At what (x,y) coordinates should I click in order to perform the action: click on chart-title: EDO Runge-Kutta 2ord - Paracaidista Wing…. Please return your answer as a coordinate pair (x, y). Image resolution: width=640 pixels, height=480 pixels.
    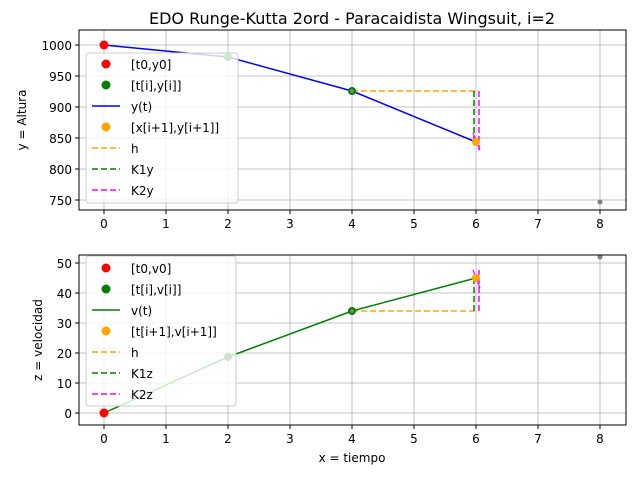
    Looking at the image, I should click on (352, 18).